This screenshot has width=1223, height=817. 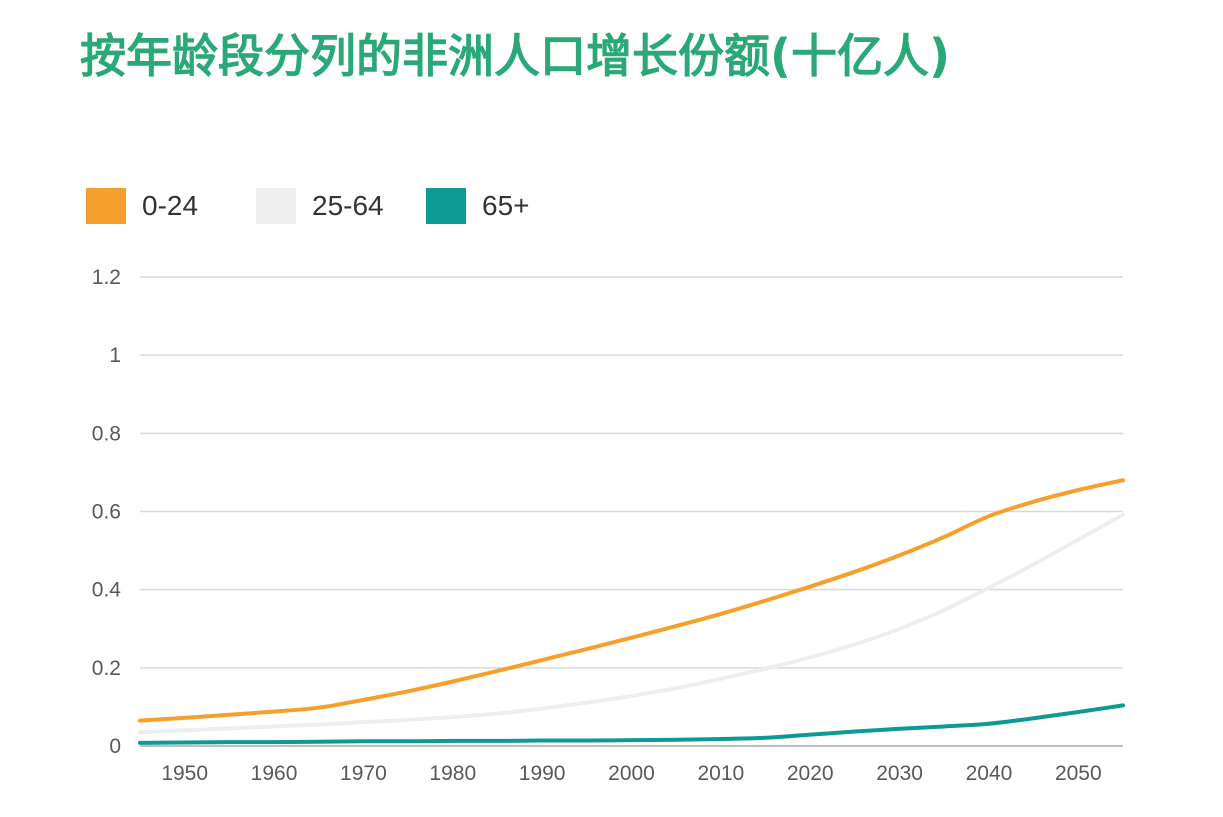 What do you see at coordinates (106, 668) in the screenshot?
I see `y-tick-label: 0.2` at bounding box center [106, 668].